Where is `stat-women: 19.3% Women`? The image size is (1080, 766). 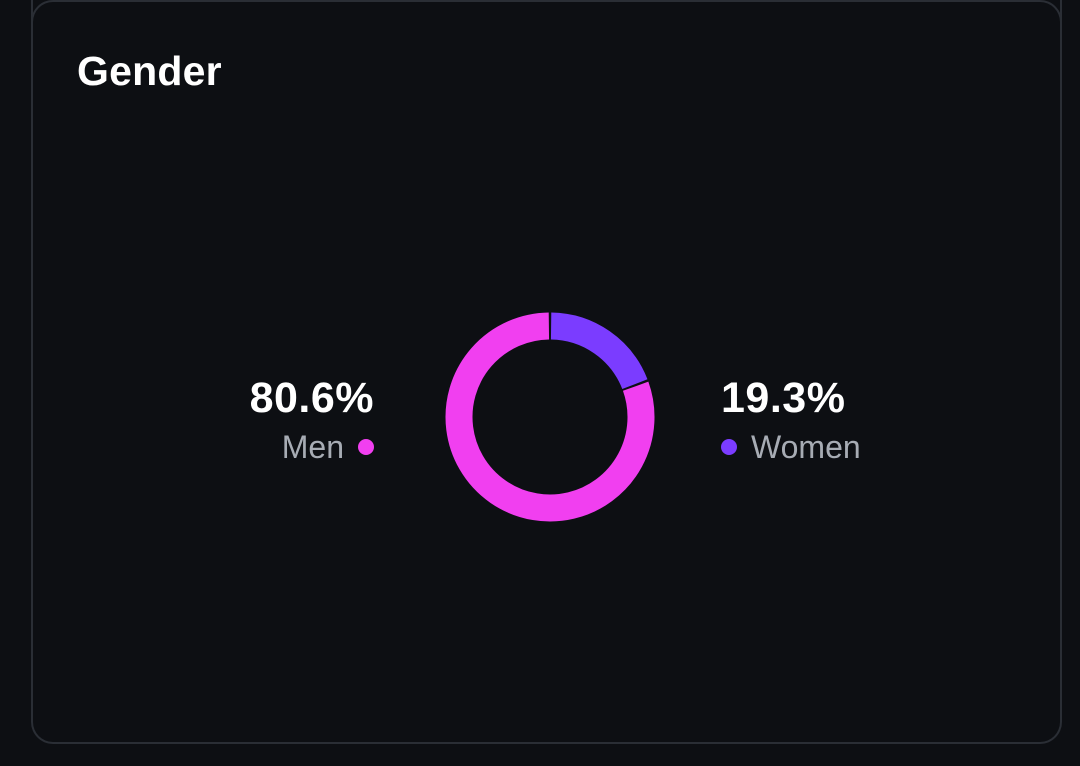
stat-women: 19.3% Women is located at coordinates (791, 420).